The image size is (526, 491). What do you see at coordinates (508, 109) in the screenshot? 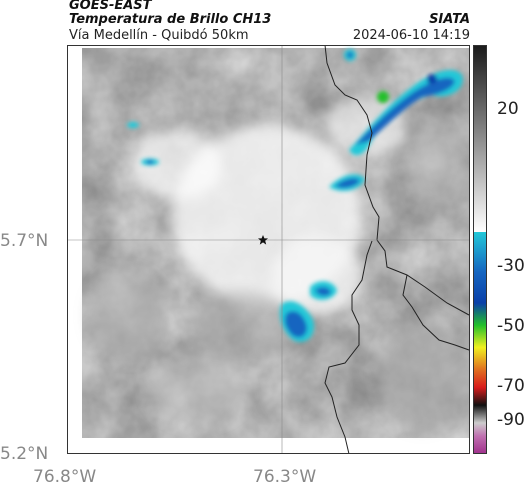
I see `colorbar-tick: 20` at bounding box center [508, 109].